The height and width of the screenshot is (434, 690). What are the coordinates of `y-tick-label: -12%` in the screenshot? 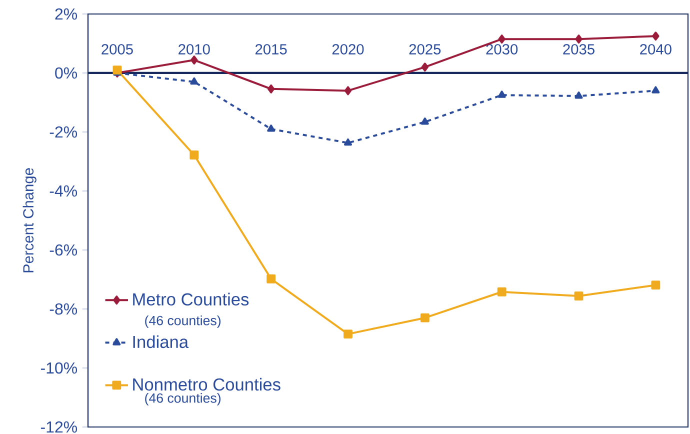 It's located at (59, 427).